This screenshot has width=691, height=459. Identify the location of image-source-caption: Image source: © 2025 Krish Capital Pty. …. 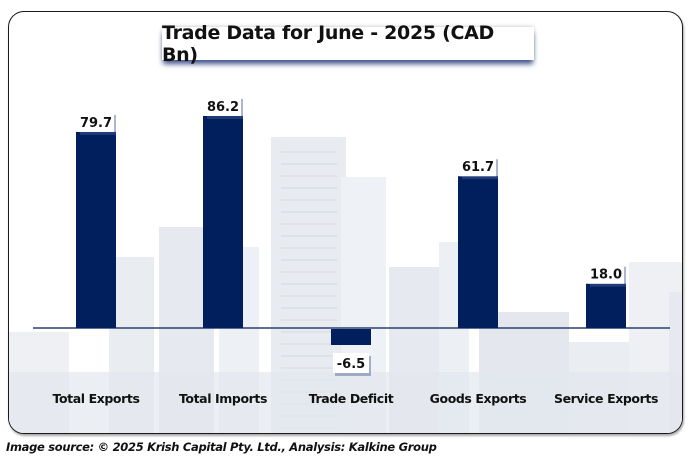
(221, 447).